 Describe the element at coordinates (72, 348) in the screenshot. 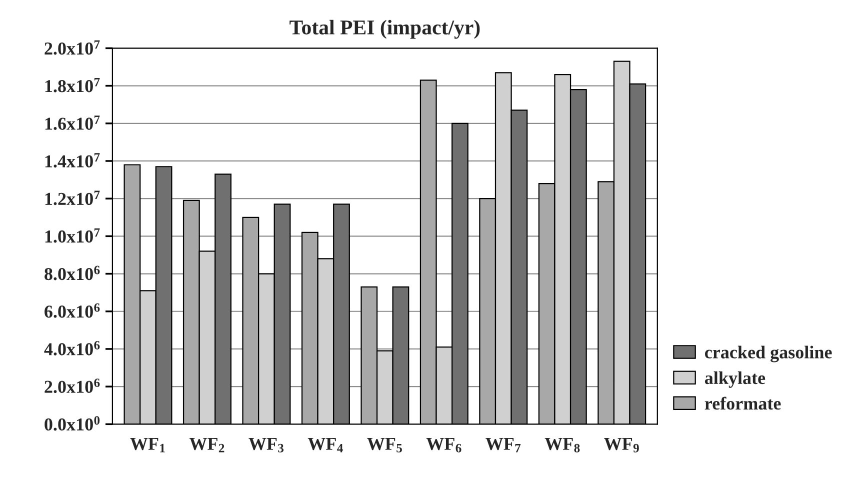

I see `y-tick-label: 4.0x10$^{6}$` at that location.